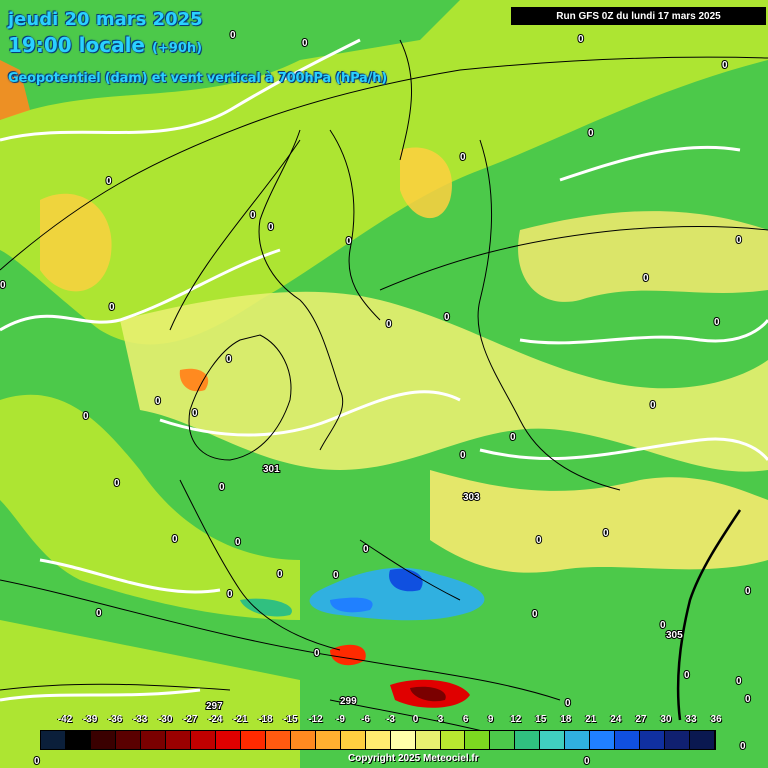 This screenshot has width=768, height=768. I want to click on legend-tick-label: -9, so click(340, 719).